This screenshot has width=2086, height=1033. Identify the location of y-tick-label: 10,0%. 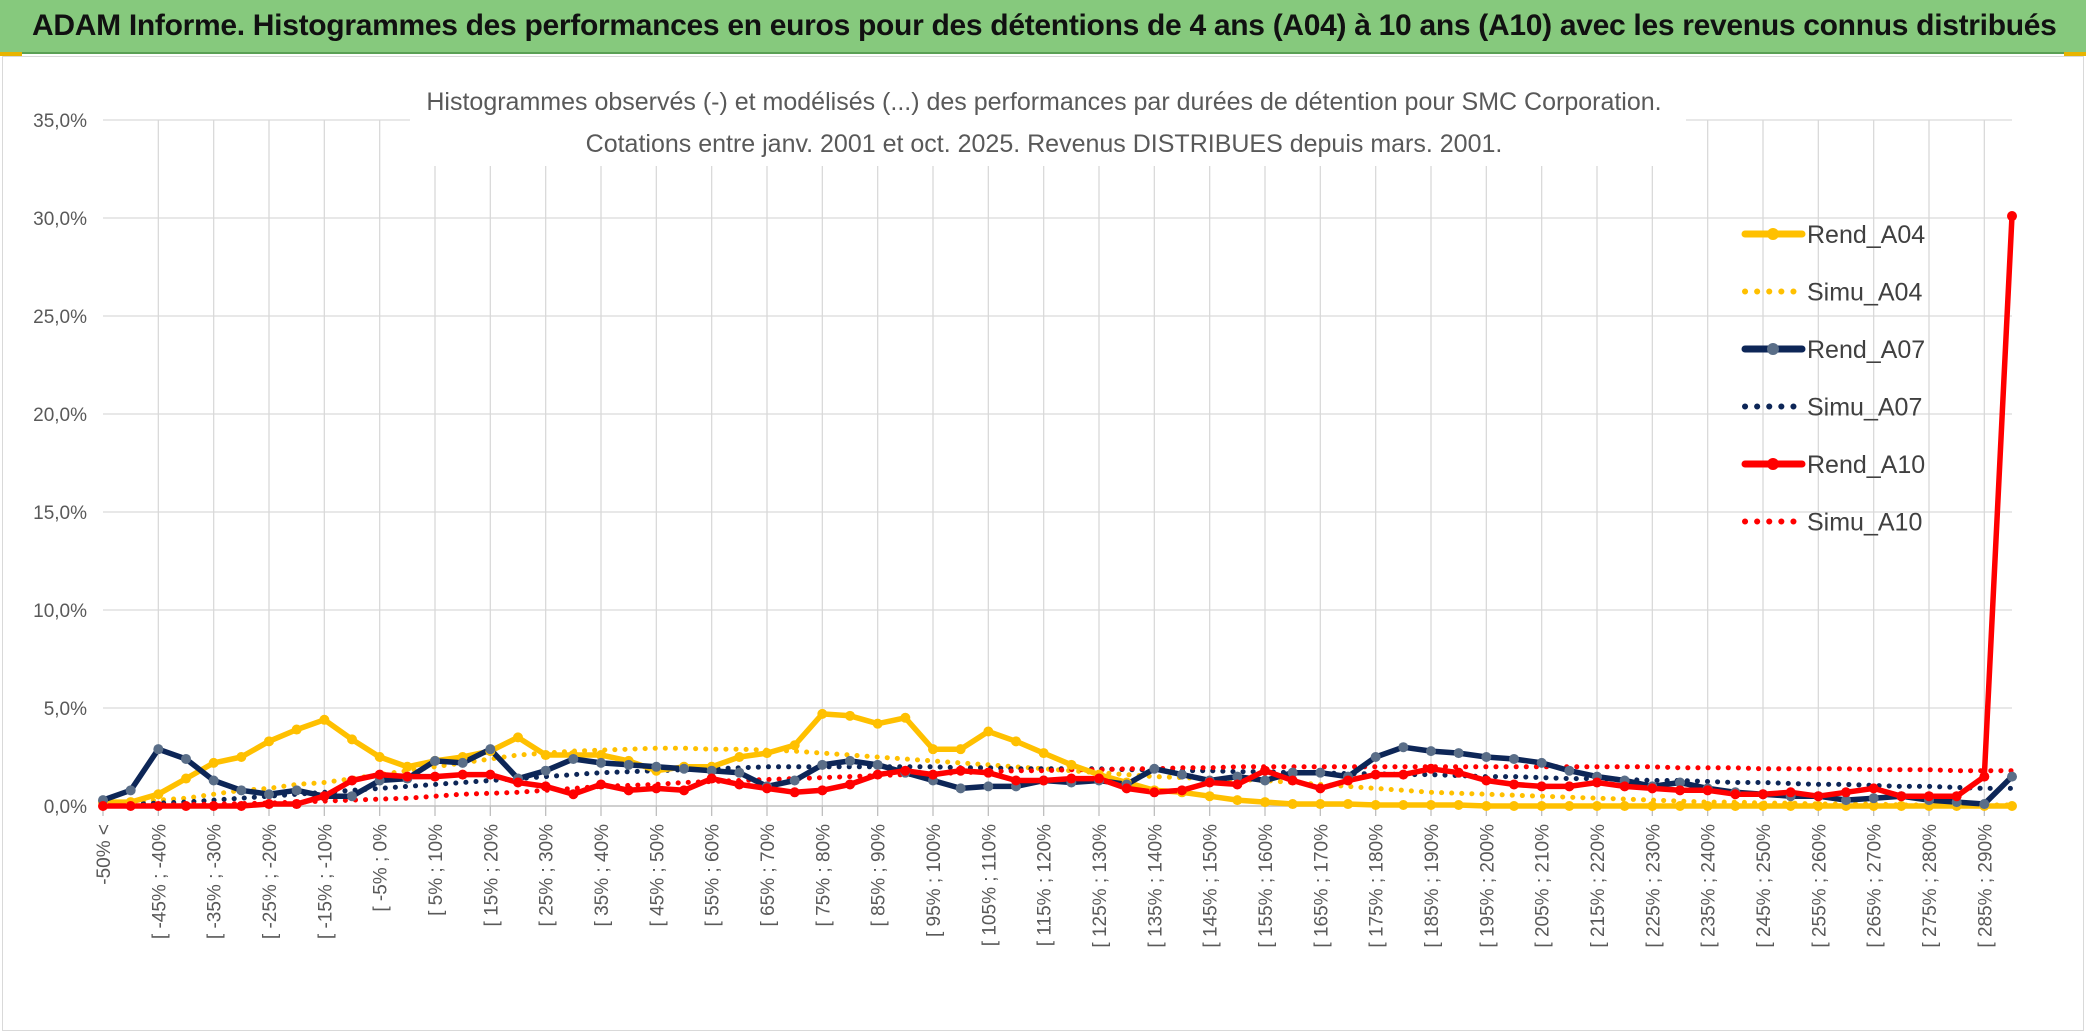
(60, 611).